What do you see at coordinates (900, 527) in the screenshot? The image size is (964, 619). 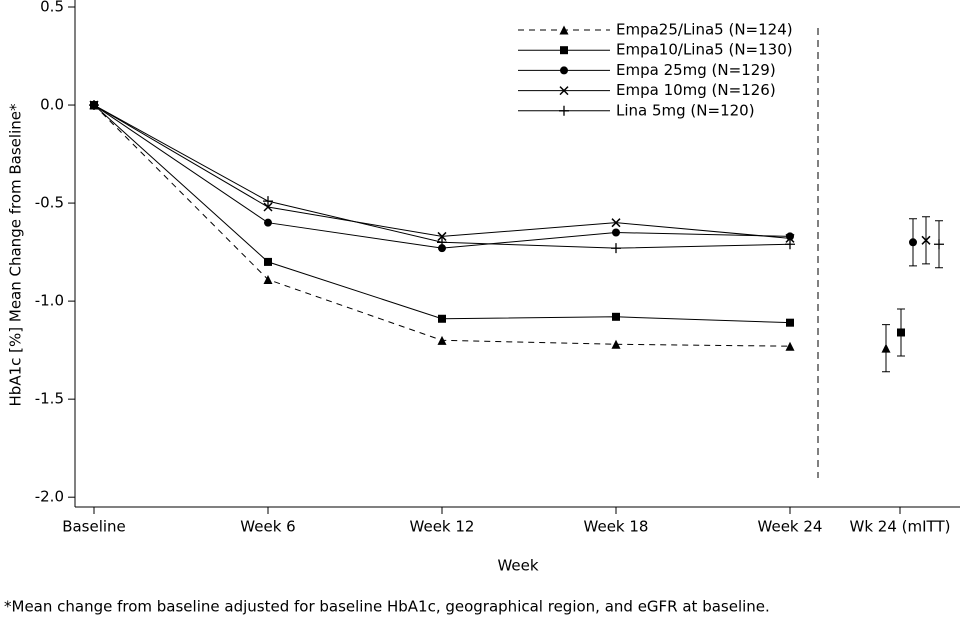 I see `x-tick-label: Wk 24 (mITT)` at bounding box center [900, 527].